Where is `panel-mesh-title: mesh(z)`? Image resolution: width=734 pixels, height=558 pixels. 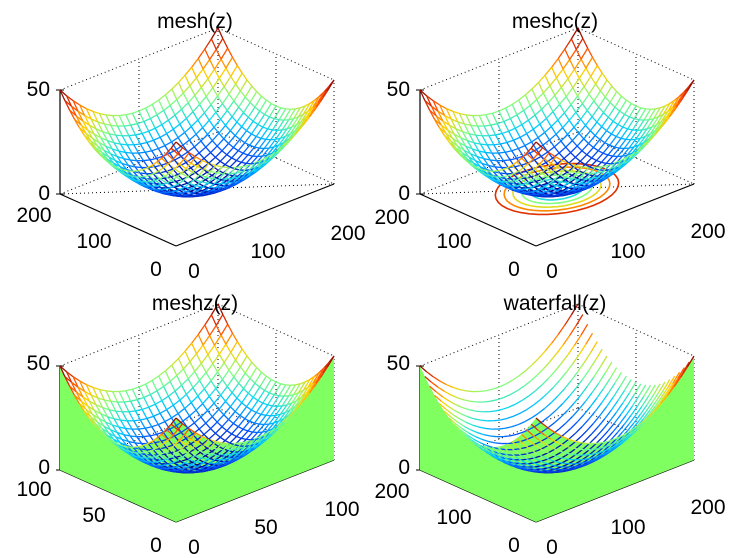 panel-mesh-title: mesh(z) is located at coordinates (195, 21).